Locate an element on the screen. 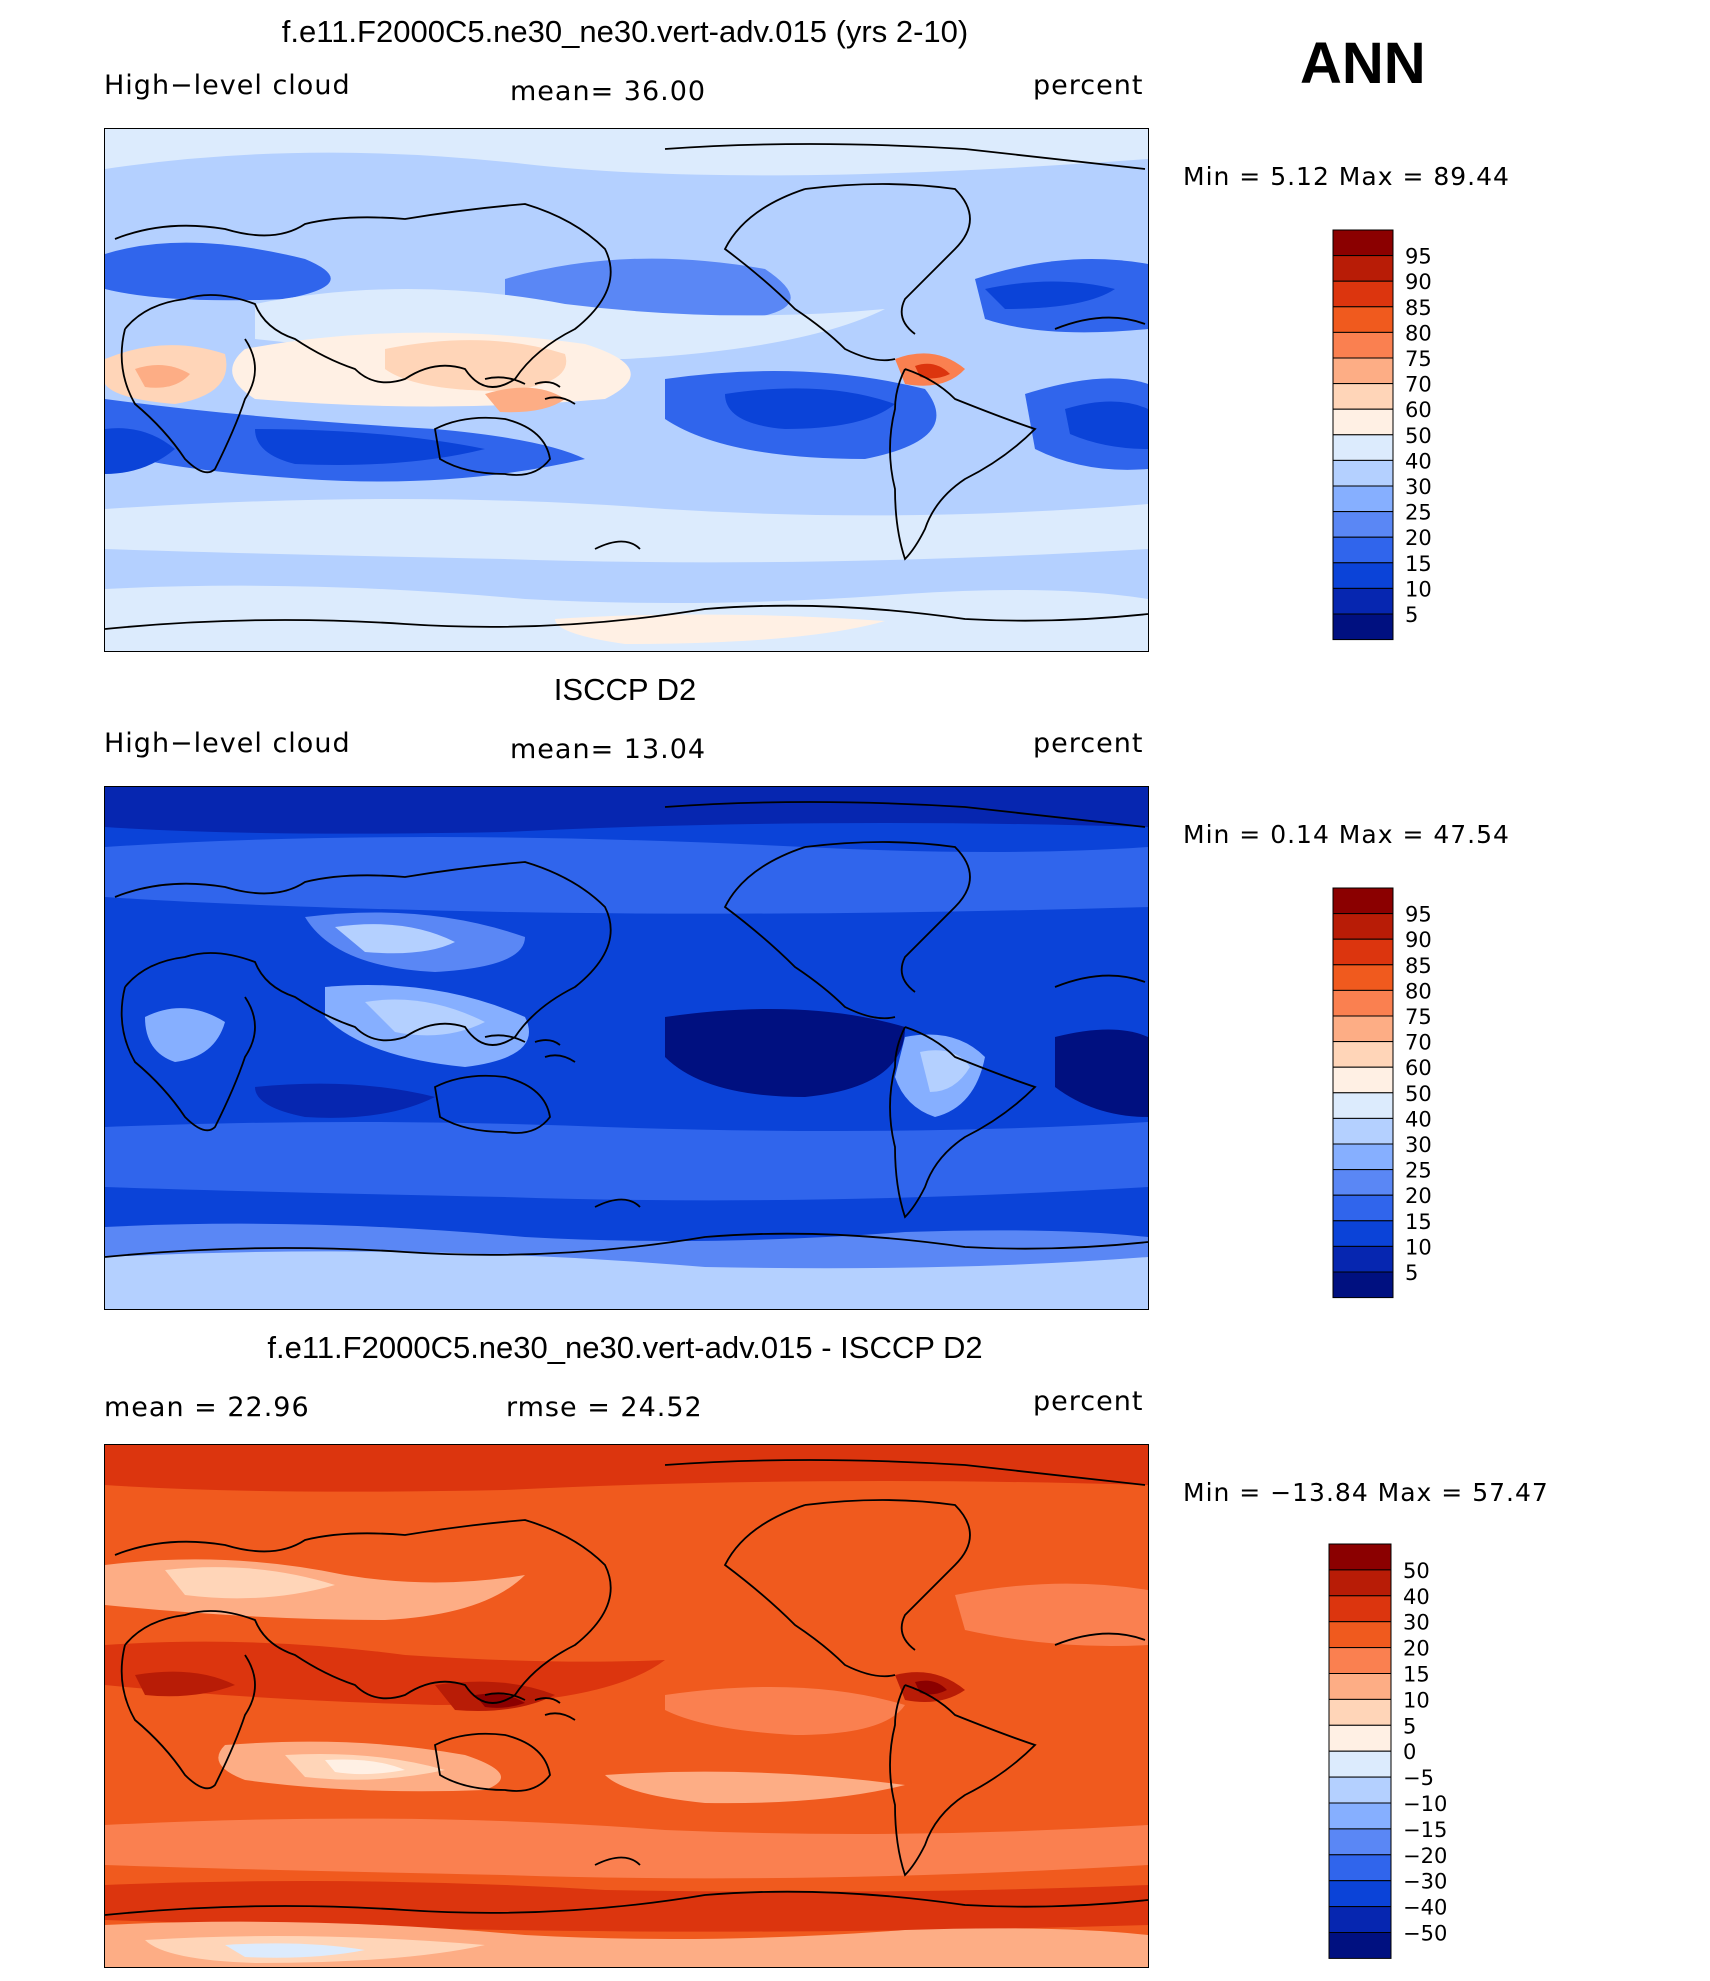 Image resolution: width=1710 pixels, height=1981 pixels. colorbar-3-tick-label: −20 is located at coordinates (1425, 1856).